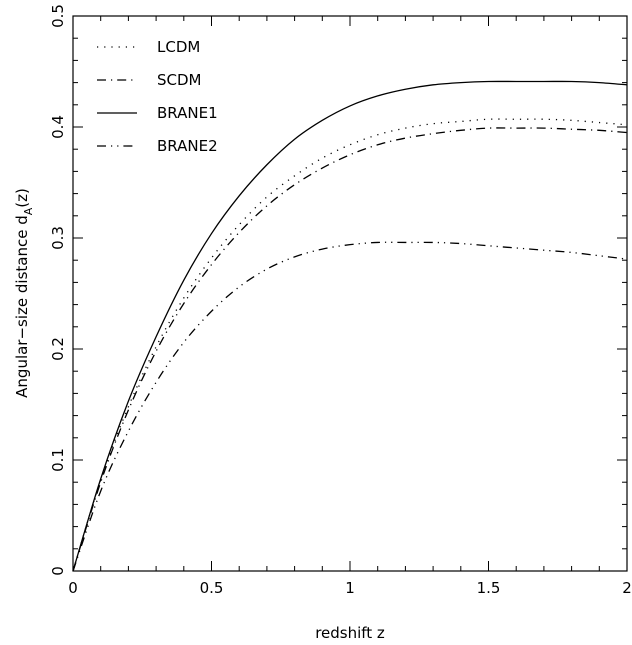  What do you see at coordinates (178, 47) in the screenshot?
I see `legend-label-lcdm: LCDM` at bounding box center [178, 47].